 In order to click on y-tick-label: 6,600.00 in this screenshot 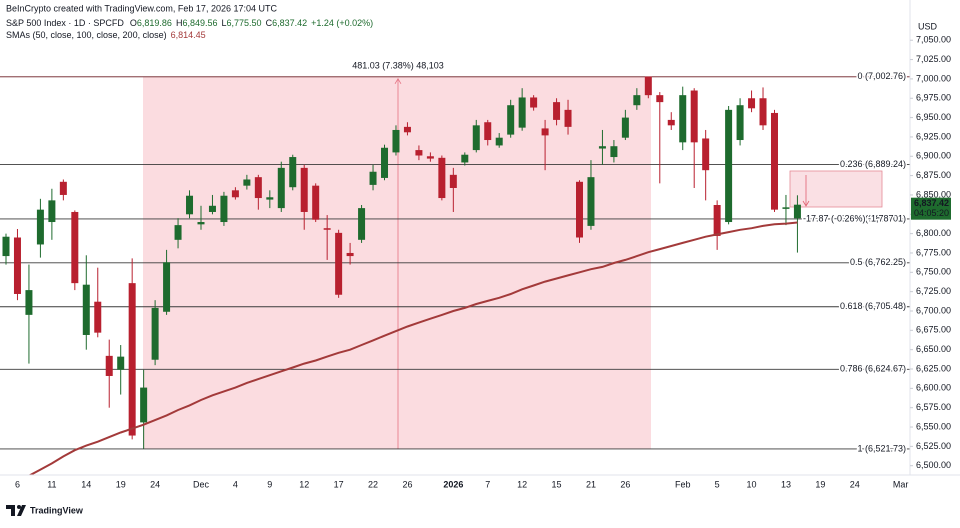, I will do `click(933, 388)`.